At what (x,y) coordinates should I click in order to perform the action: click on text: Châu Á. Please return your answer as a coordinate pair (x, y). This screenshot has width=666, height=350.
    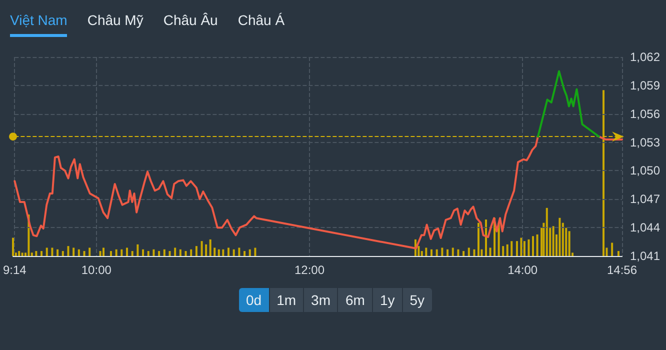
    Looking at the image, I should click on (261, 21).